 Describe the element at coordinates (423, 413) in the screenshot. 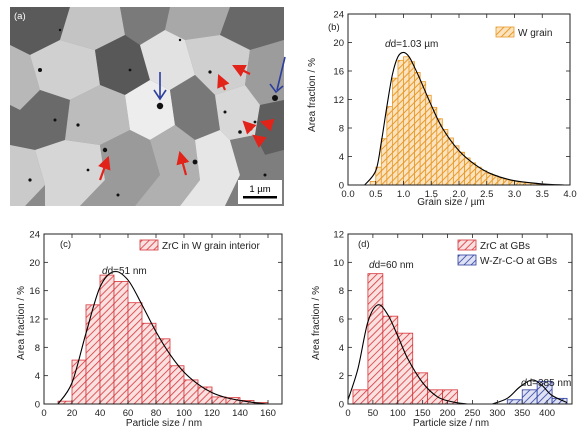

I see `x-tick-label: 150` at that location.